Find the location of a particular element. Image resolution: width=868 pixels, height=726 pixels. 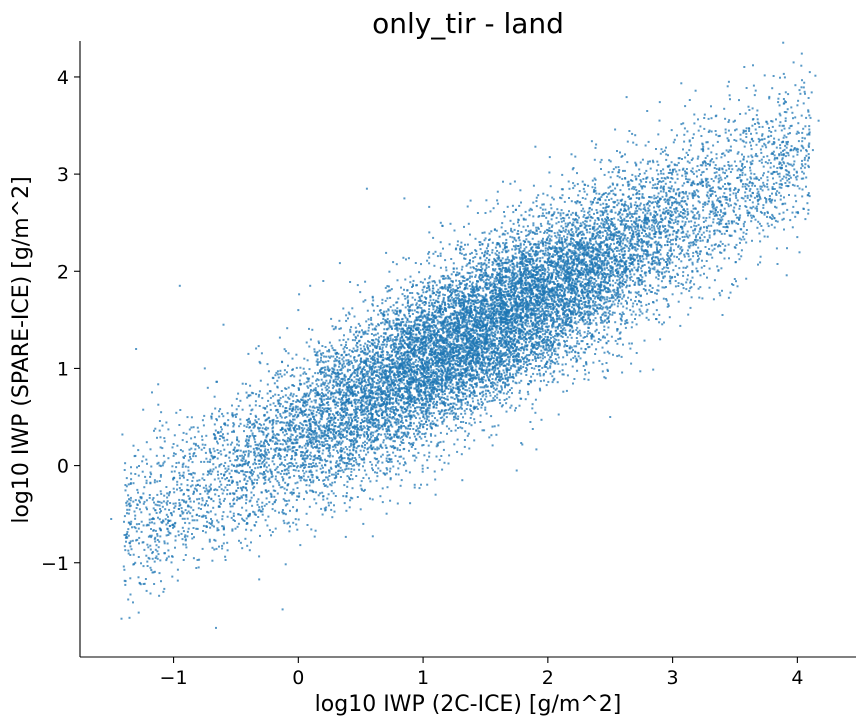

chart-title: only_tir - land is located at coordinates (468, 23).